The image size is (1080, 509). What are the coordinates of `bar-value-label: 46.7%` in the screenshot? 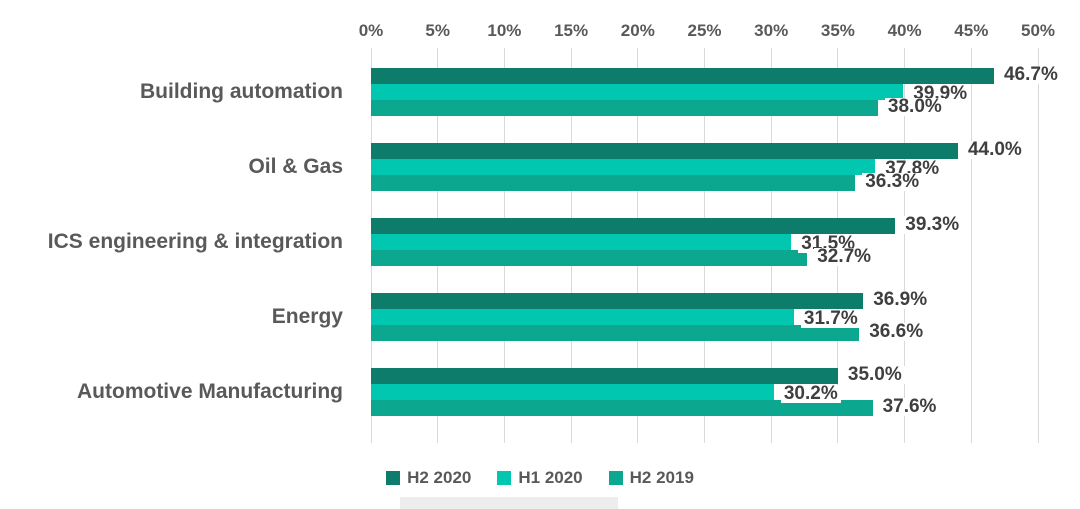 It's located at (1030, 74).